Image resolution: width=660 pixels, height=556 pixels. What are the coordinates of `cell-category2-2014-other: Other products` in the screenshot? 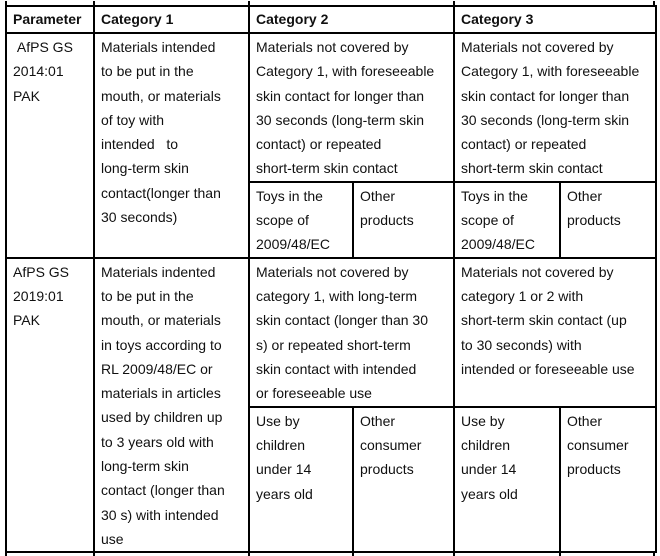 It's located at (403, 219).